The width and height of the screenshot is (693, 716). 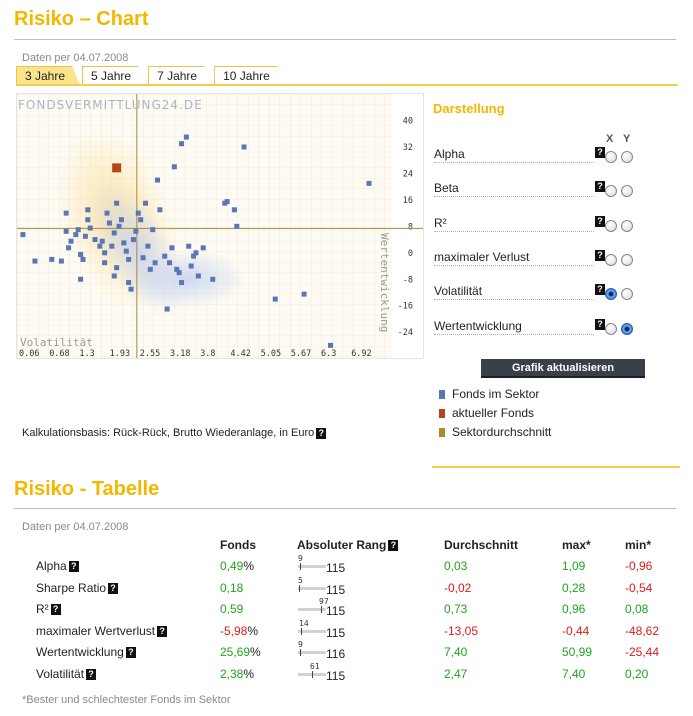 What do you see at coordinates (534, 258) in the screenshot?
I see `option-row: maximaler Verlust?` at bounding box center [534, 258].